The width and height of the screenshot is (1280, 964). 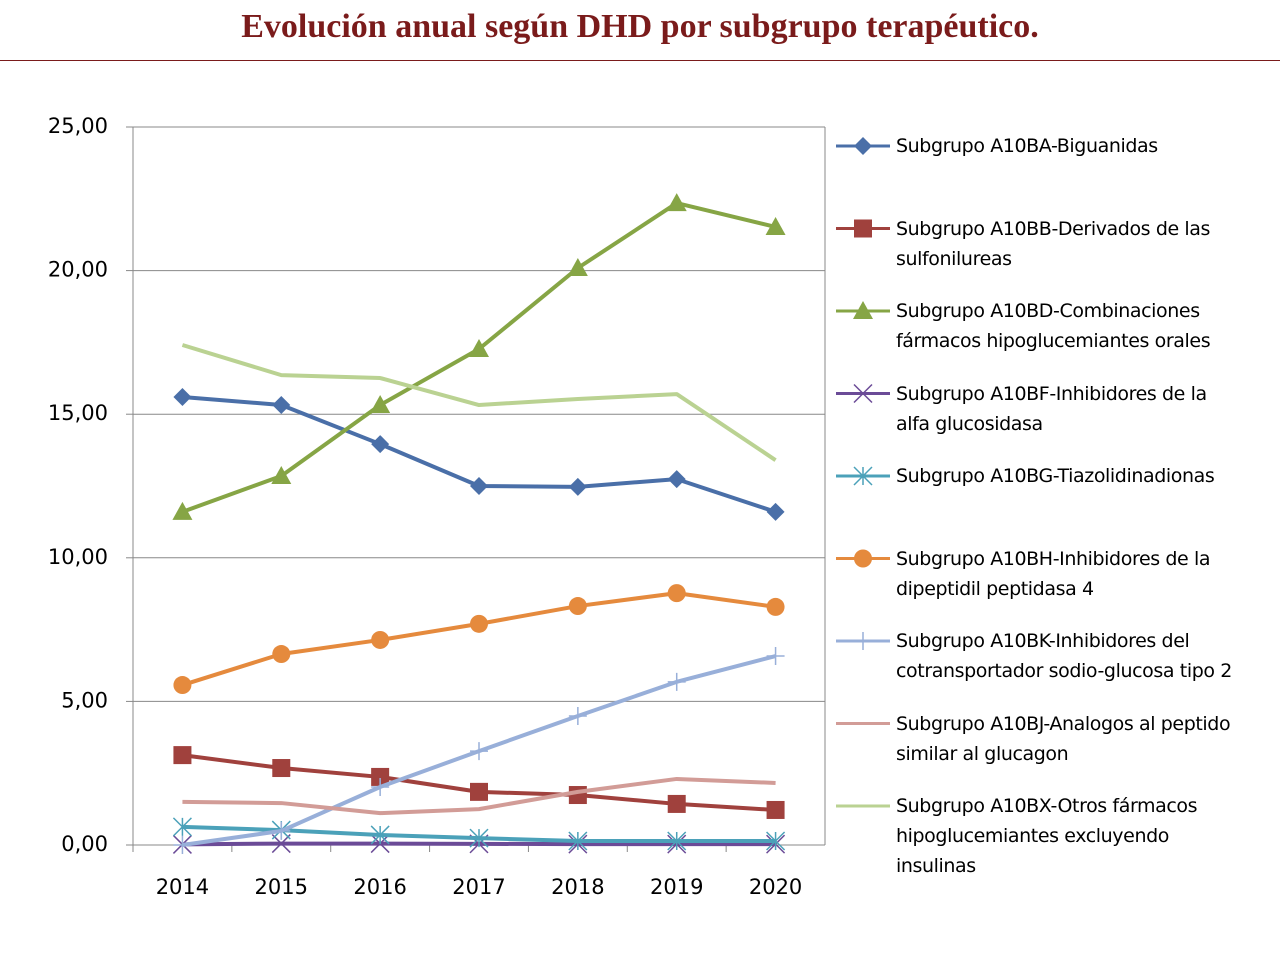 I want to click on legend-label: Subgrupo A10BA-Biguanidas, so click(x=1027, y=146).